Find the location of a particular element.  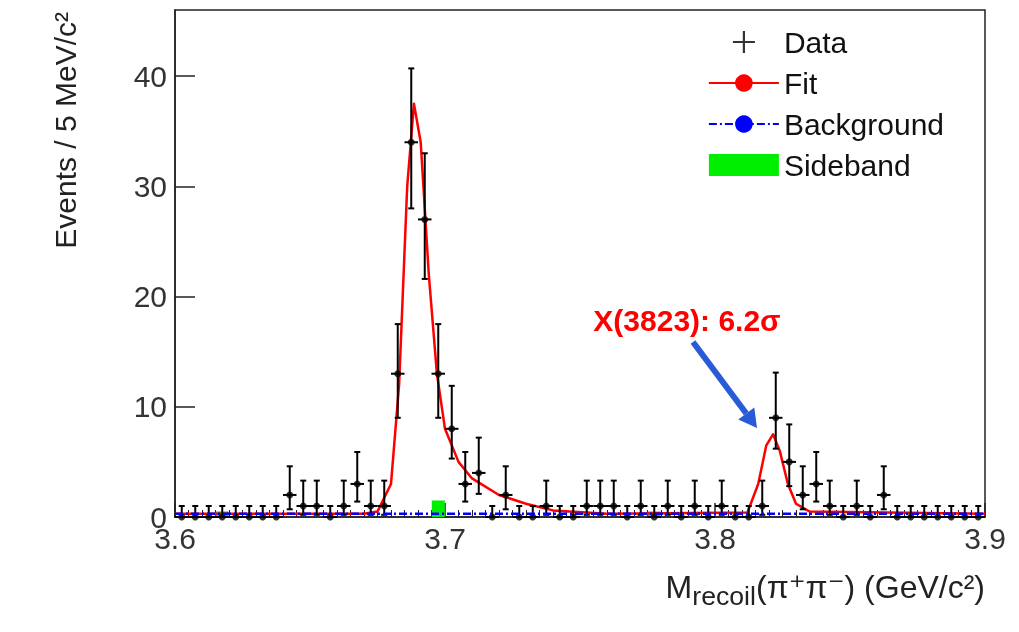

legend-label: Data is located at coordinates (815, 42).